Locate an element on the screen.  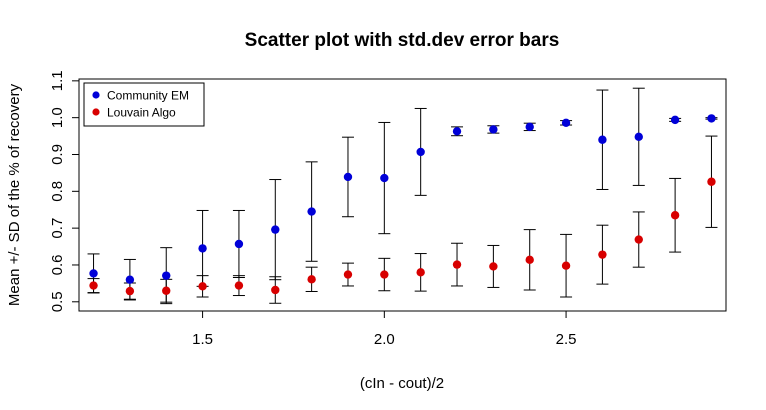
y-tick-label: 0.6 is located at coordinates (57, 265).